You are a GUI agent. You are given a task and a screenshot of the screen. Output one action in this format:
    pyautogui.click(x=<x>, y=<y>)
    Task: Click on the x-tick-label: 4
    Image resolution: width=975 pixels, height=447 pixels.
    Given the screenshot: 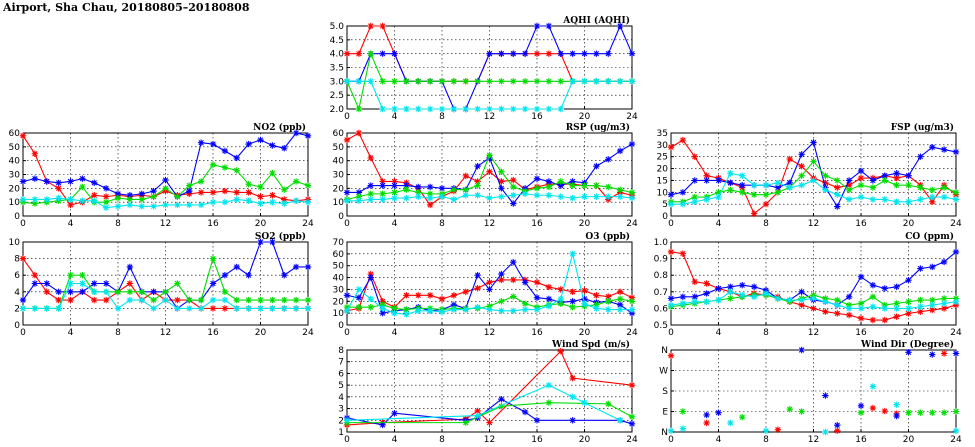 What is the action you would take?
    pyautogui.click(x=719, y=440)
    